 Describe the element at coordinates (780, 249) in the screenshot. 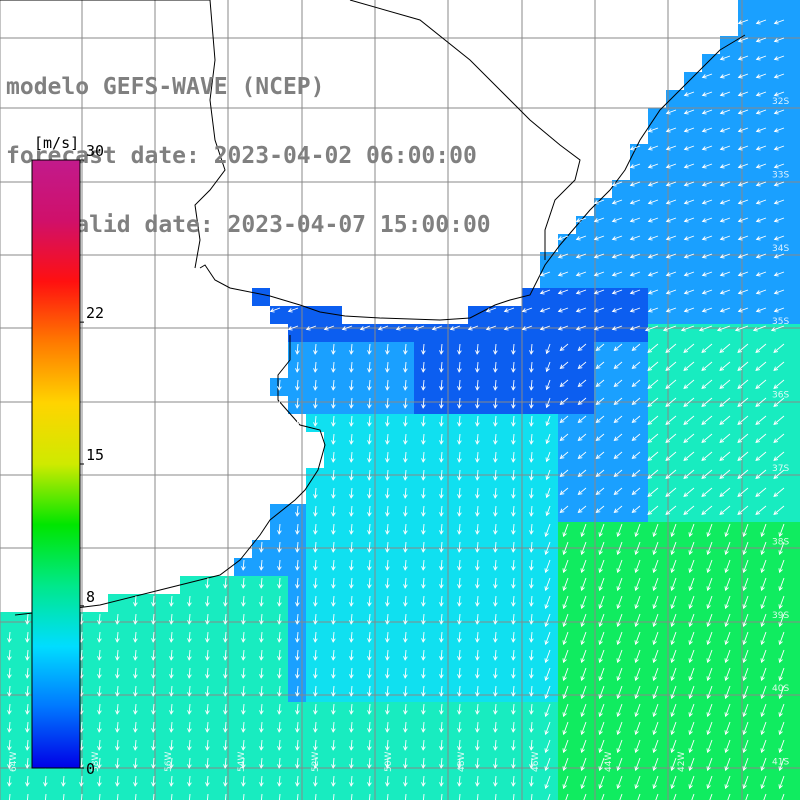

I see `latitude-label: 34S` at that location.